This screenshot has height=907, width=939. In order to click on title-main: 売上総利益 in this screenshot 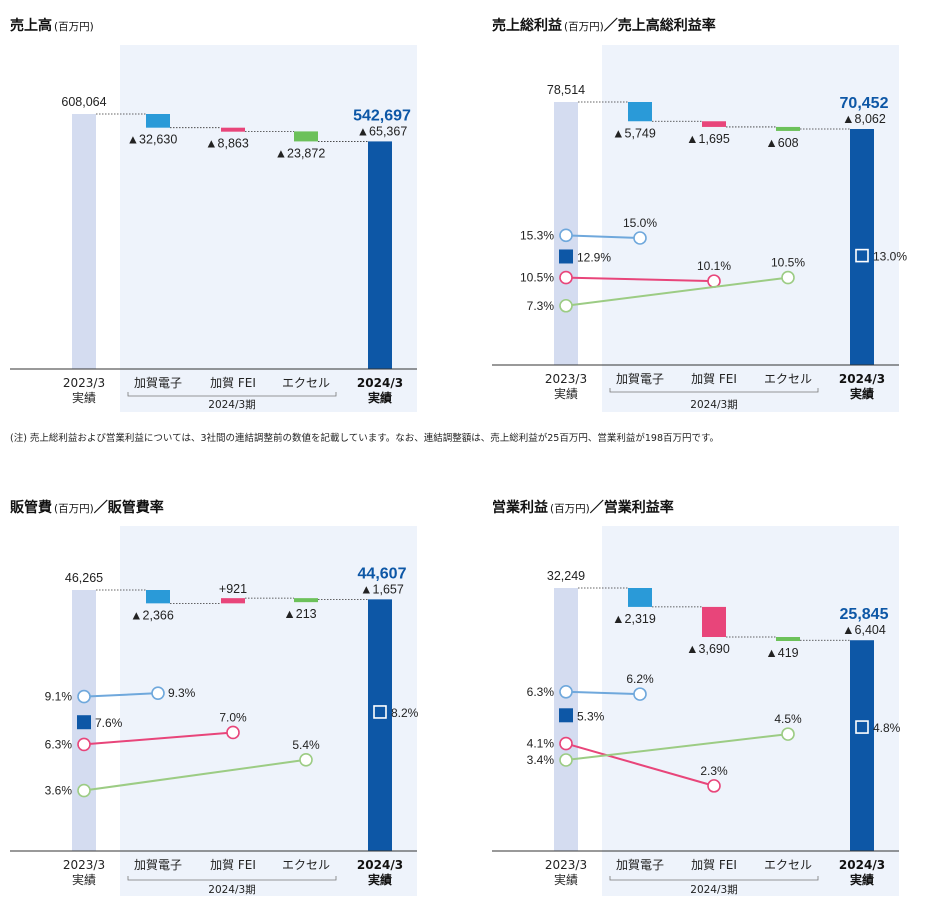, I will do `click(527, 25)`.